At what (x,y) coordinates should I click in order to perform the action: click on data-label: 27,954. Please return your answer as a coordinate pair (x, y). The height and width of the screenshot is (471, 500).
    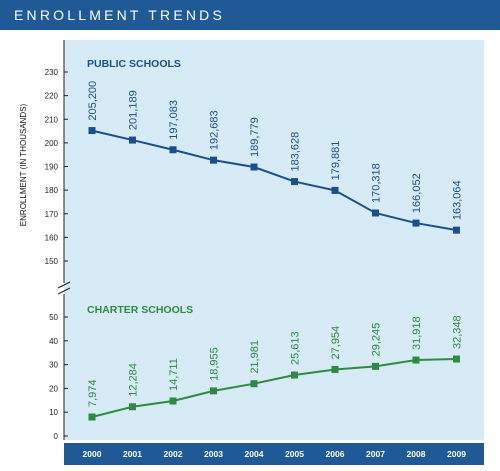
    Looking at the image, I should click on (336, 343).